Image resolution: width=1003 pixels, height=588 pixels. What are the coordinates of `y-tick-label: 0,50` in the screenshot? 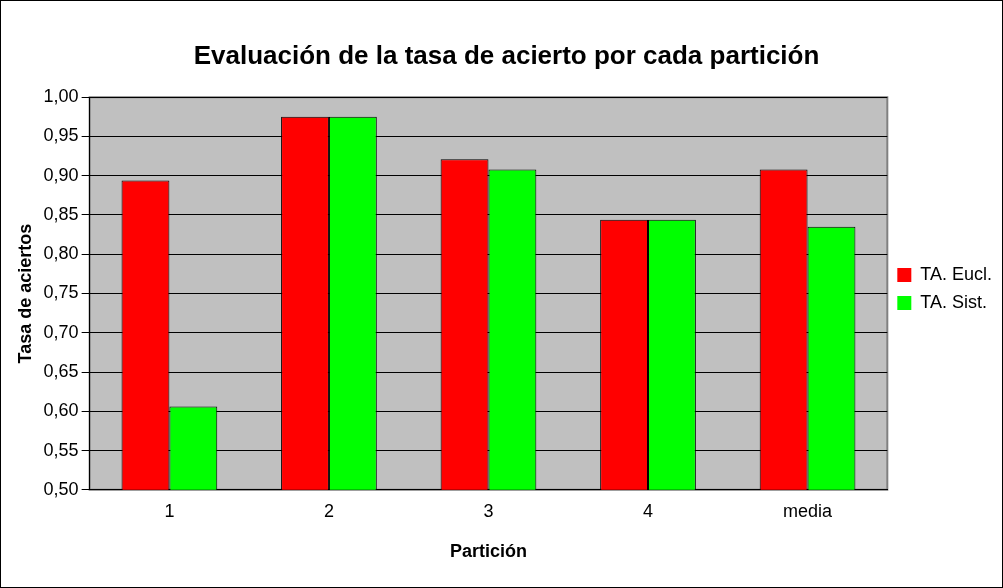 It's located at (61, 488).